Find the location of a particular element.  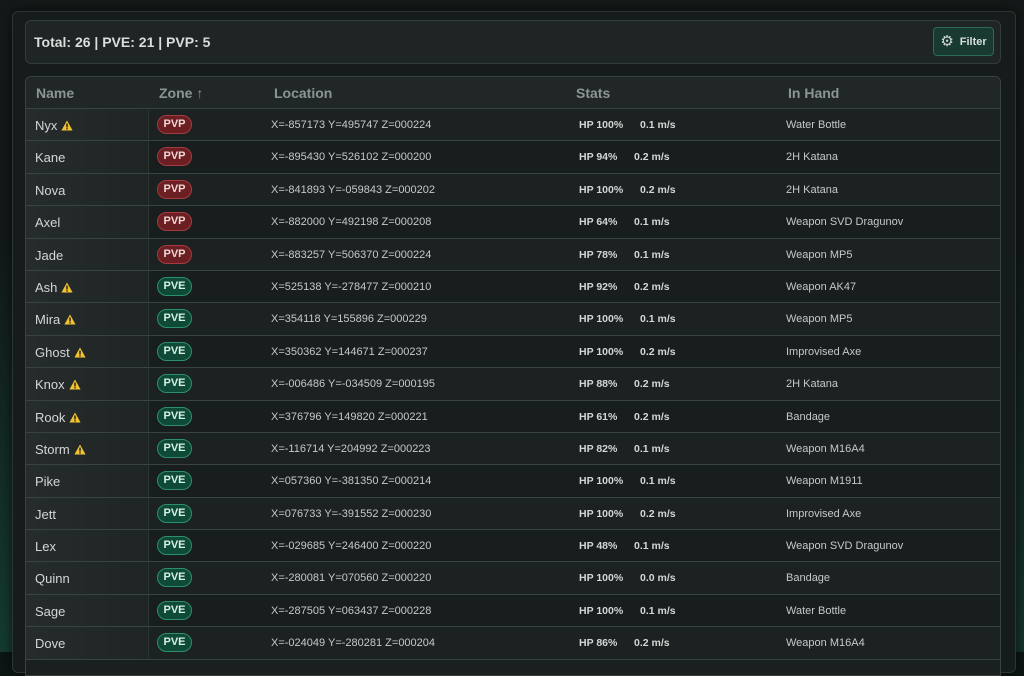

column-header-zone: Zone ↑ is located at coordinates (181, 93).